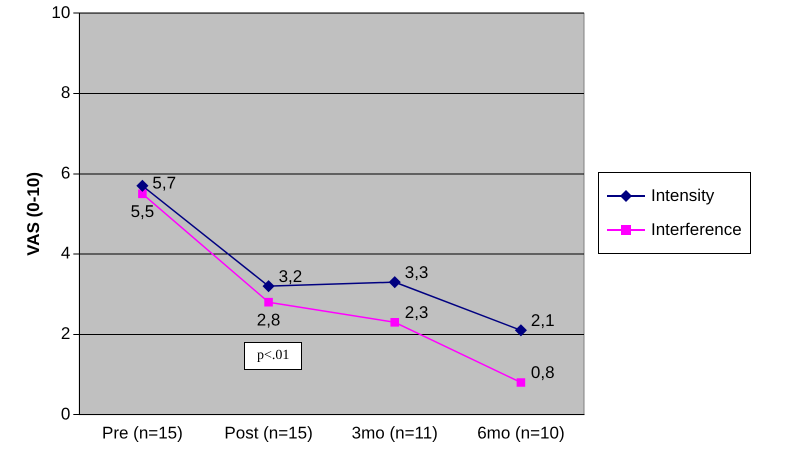 The height and width of the screenshot is (457, 799). Describe the element at coordinates (696, 230) in the screenshot. I see `legend-label: Interference` at that location.